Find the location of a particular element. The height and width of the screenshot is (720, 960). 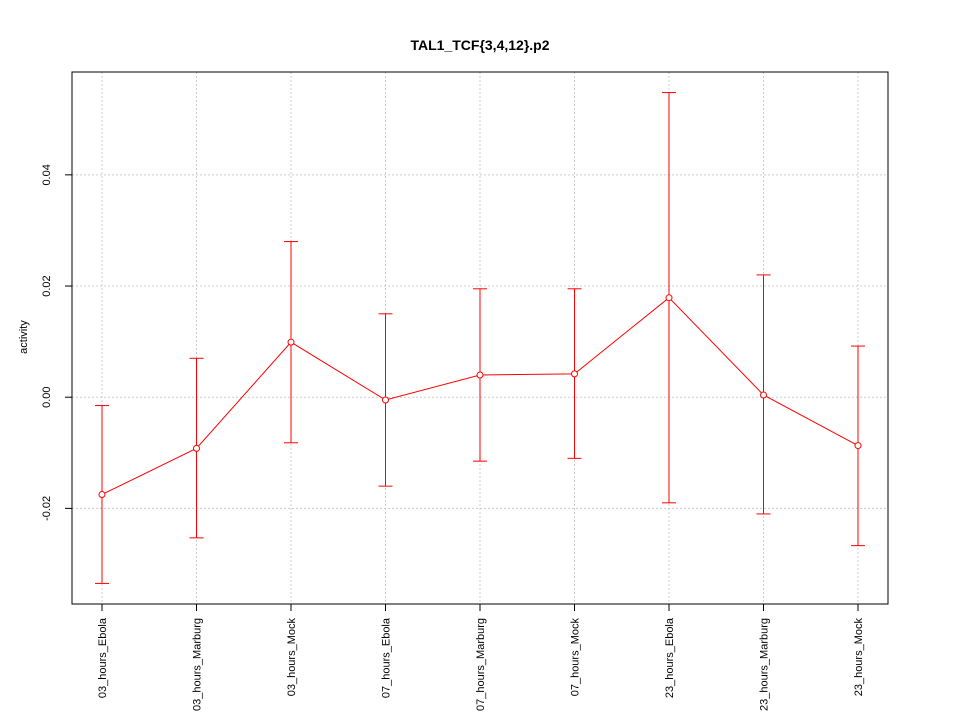

x-tick-label: 07_hours_Ebola is located at coordinates (387, 657).